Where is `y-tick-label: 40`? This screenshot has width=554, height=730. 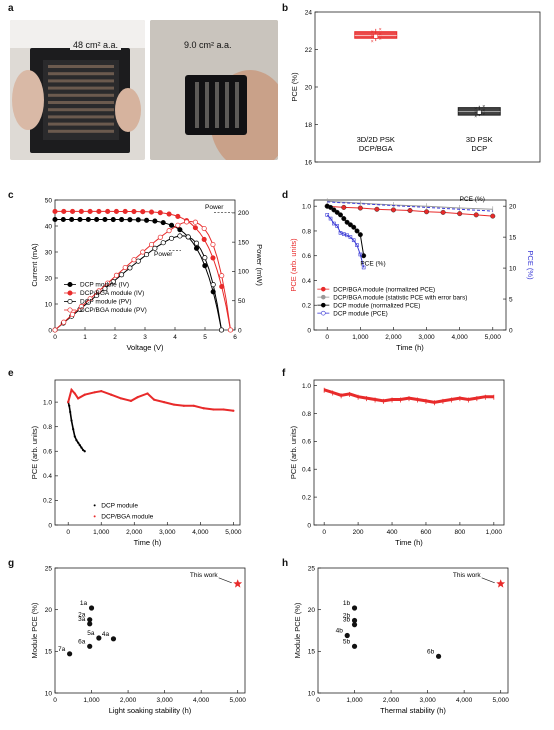 y-tick-label: 40 is located at coordinates (49, 226).